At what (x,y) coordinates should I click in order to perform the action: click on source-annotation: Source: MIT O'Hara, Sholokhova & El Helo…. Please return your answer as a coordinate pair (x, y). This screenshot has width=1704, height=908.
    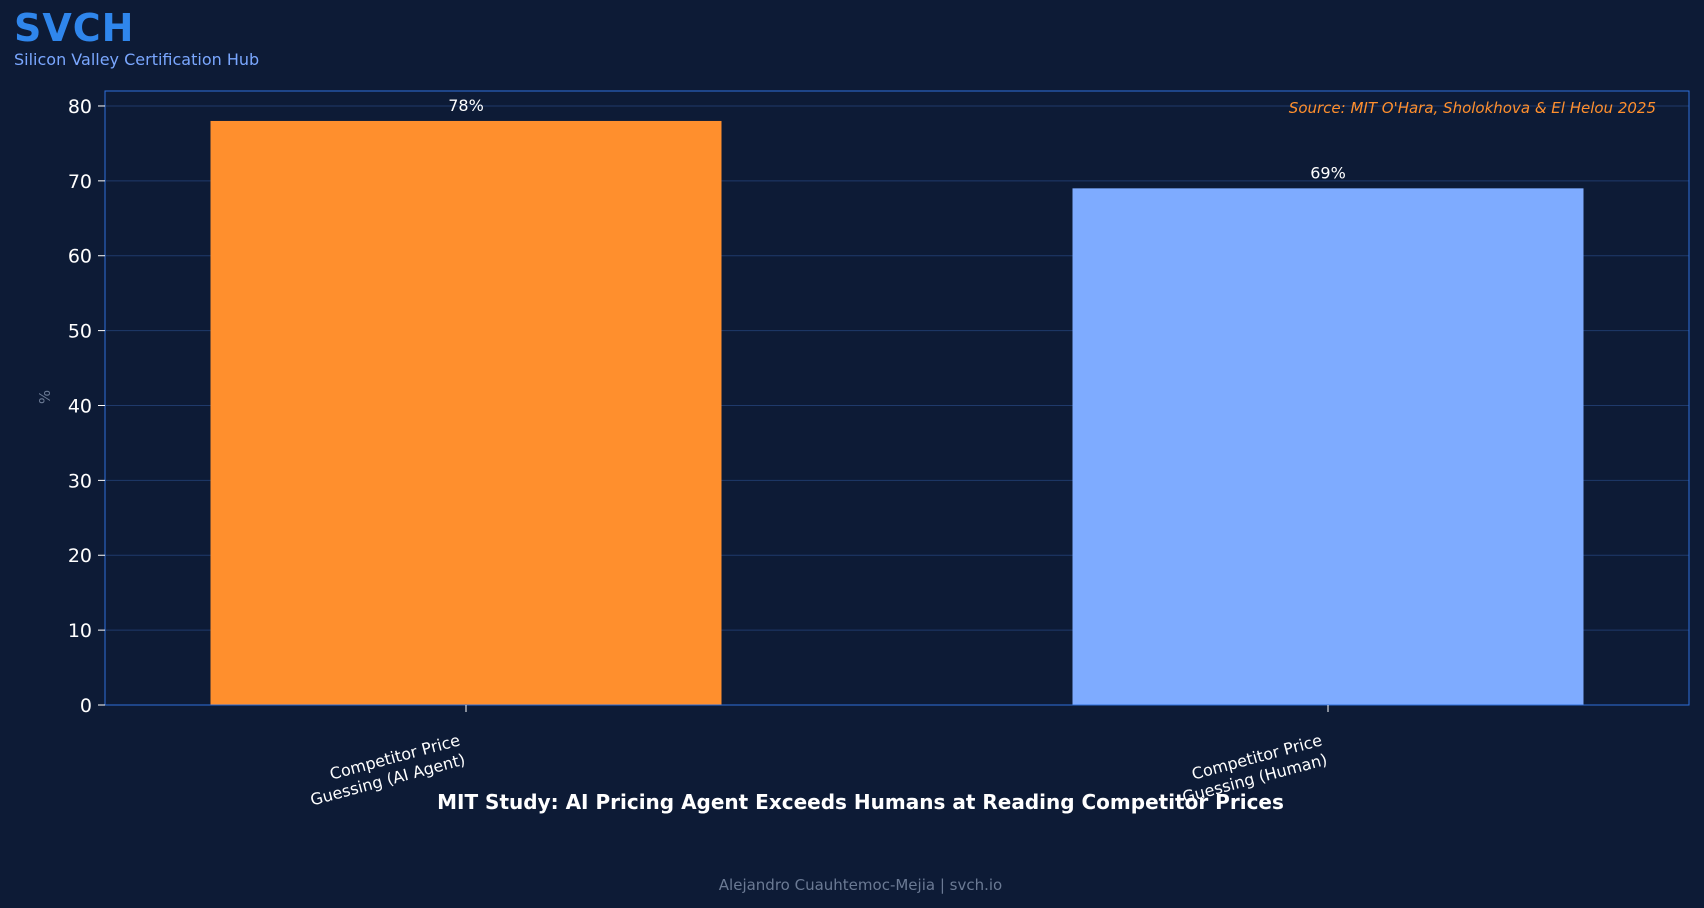
    Looking at the image, I should click on (1472, 108).